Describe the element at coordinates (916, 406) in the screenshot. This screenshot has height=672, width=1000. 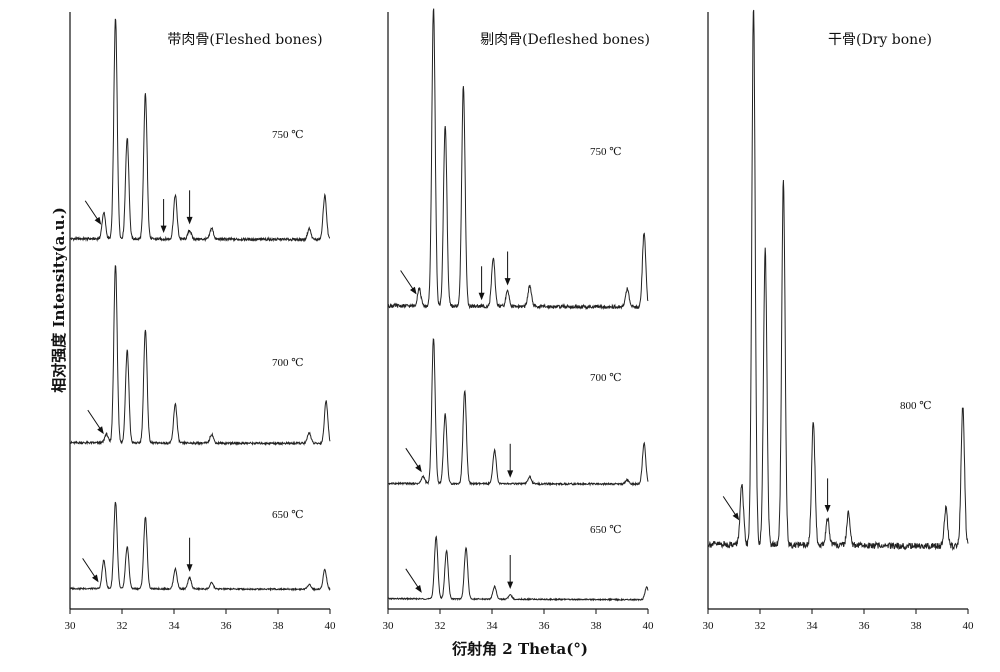
I see `temperature-label: 800 ℃` at that location.